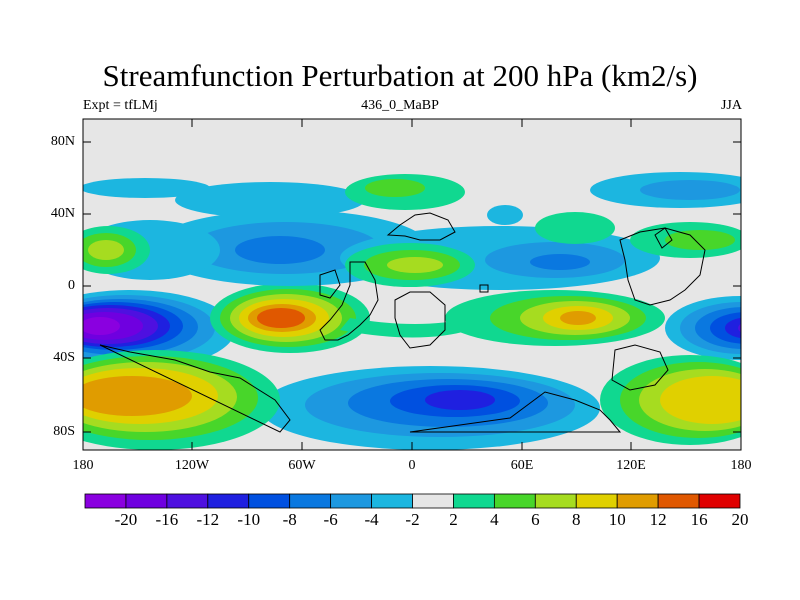  Describe the element at coordinates (700, 240) in the screenshot. I see `contour-pos-4-npac-east` at that location.